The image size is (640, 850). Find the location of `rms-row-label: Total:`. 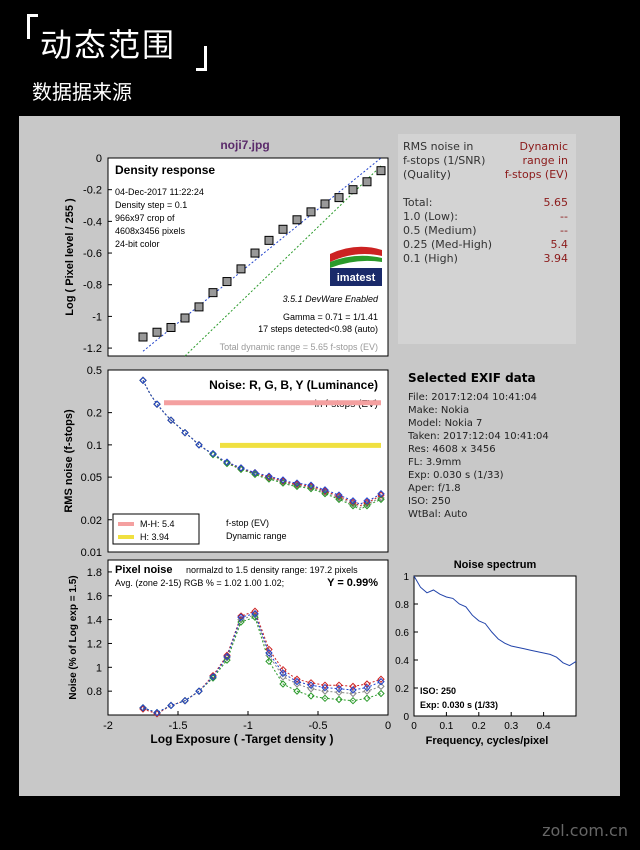

rms-row-label: Total: is located at coordinates (418, 202).